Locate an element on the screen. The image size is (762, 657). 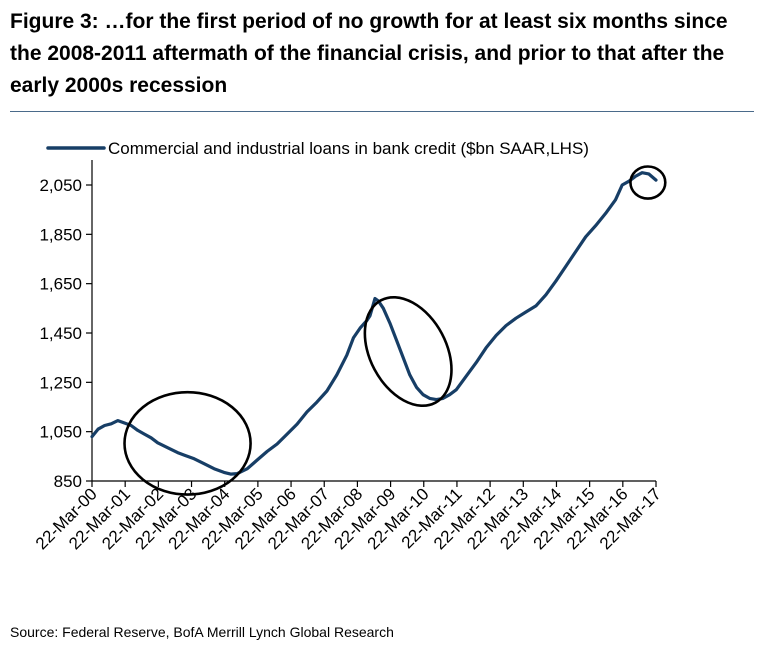
y-tick-label: 1,250 is located at coordinates (60, 382).